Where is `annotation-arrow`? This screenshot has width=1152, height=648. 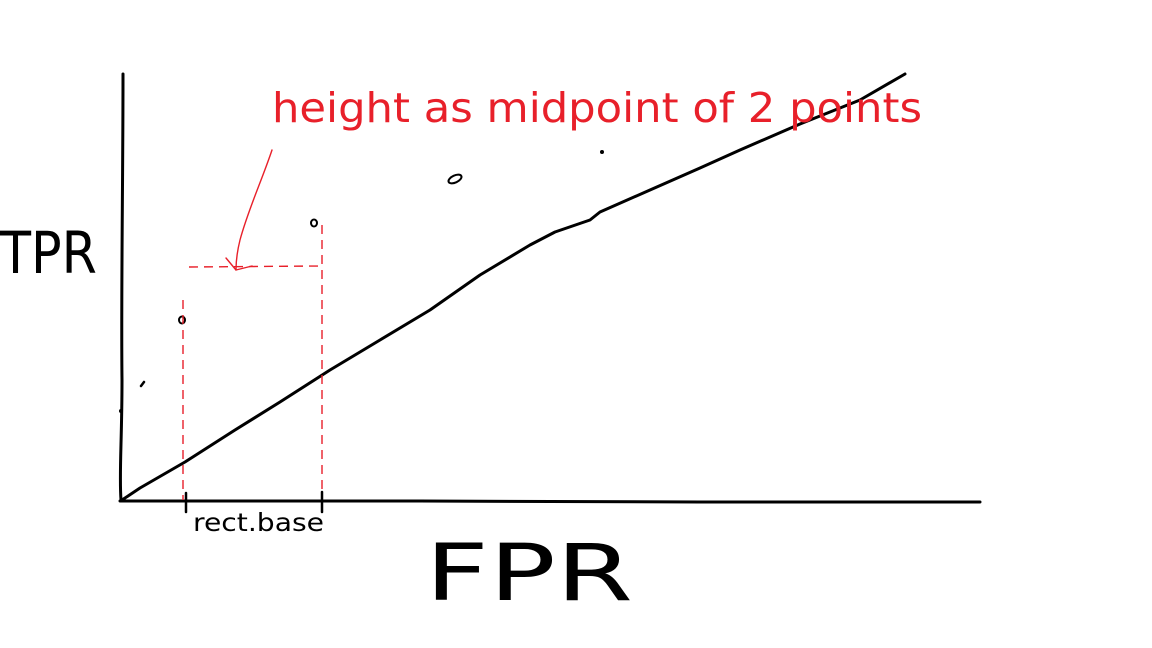 annotation-arrow is located at coordinates (254, 210).